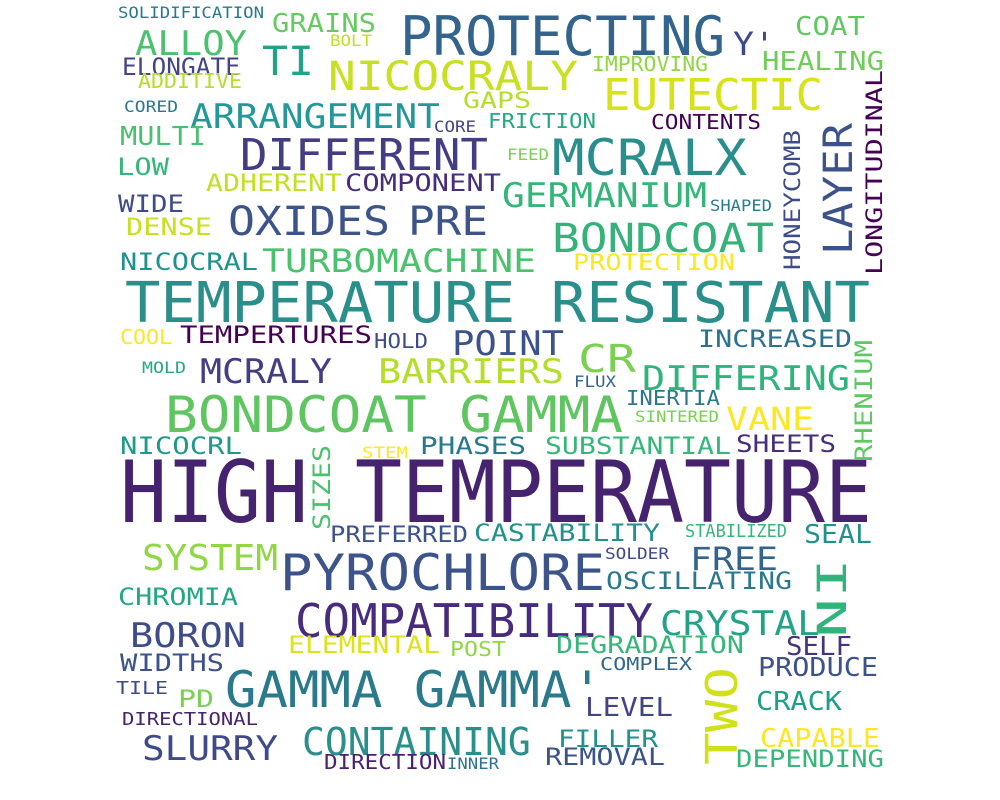 The height and width of the screenshot is (800, 1000). I want to click on word-pre: PRE, so click(448, 222).